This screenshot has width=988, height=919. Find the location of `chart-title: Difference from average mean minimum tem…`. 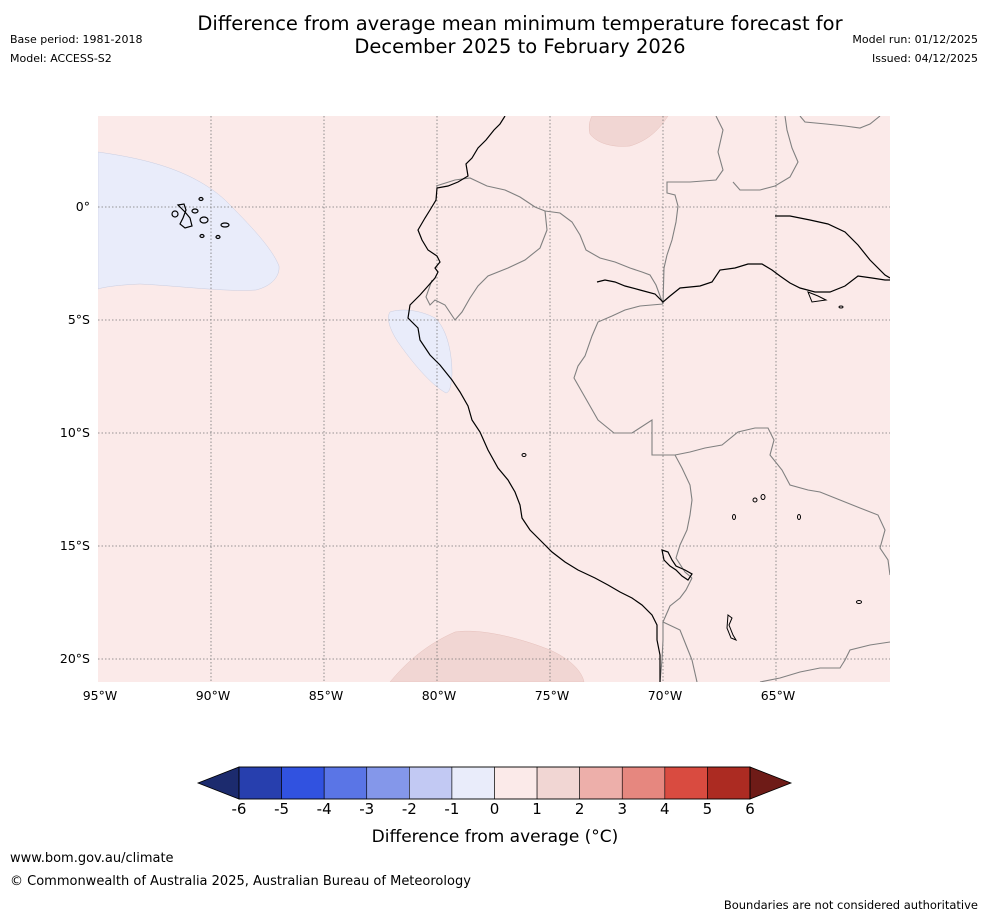

chart-title: Difference from average mean minimum tem… is located at coordinates (494, 35).